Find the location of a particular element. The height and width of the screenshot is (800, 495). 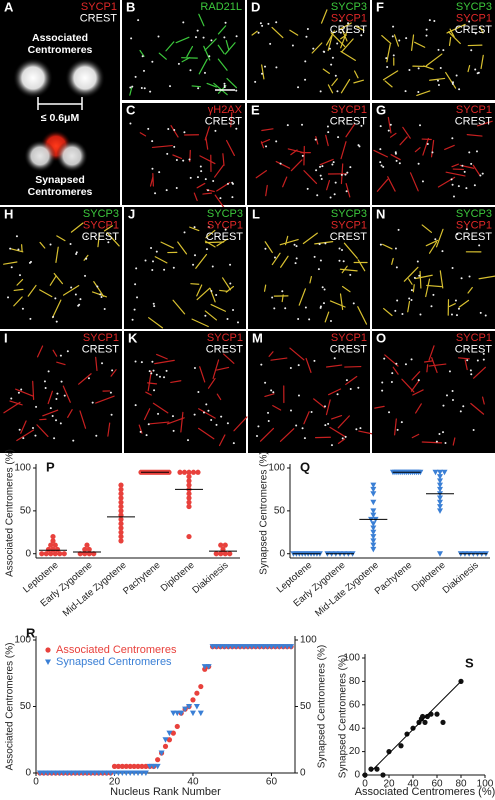

panel-letter: A is located at coordinates (9, 7).